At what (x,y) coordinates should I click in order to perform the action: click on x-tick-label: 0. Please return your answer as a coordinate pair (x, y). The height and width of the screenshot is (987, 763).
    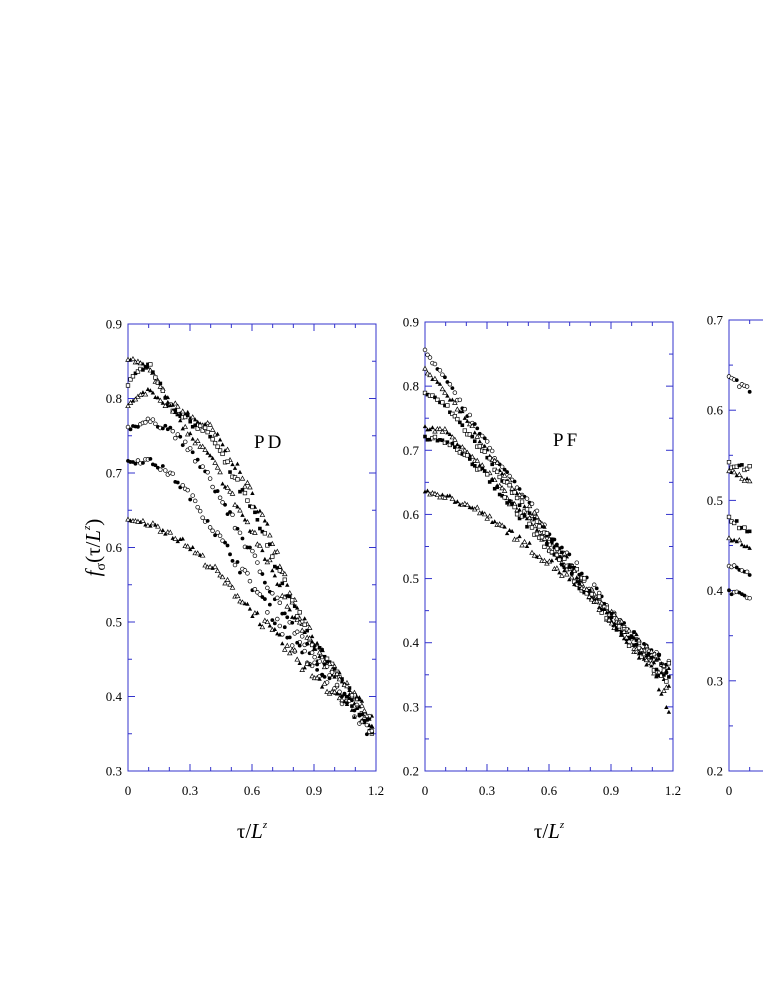
    Looking at the image, I should click on (729, 790).